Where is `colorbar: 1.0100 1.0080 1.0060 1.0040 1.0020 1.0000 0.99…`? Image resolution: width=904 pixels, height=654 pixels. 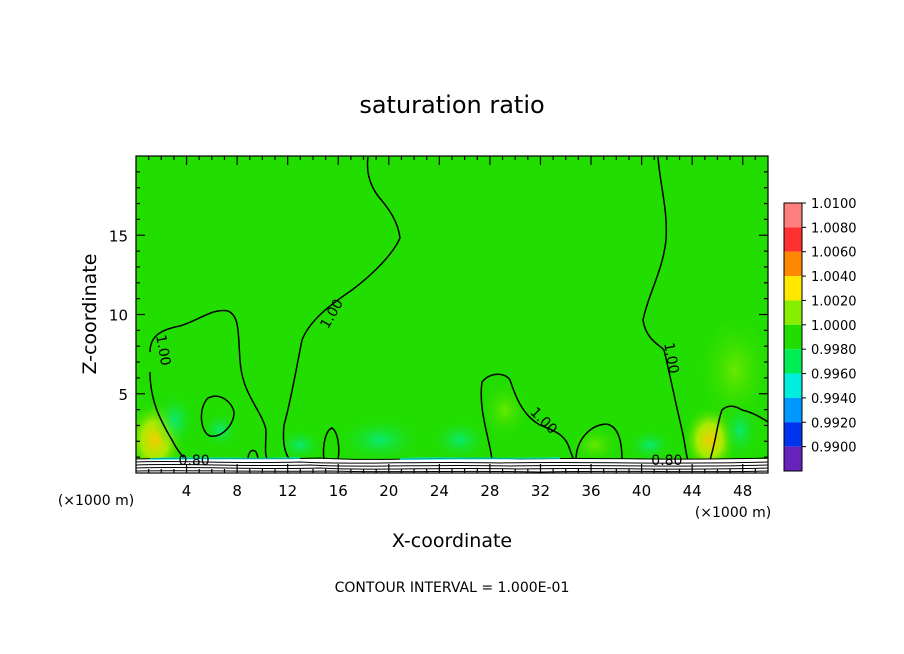 colorbar: 1.0100 1.0080 1.0060 1.0040 1.0020 1.0000 0.99… is located at coordinates (820, 334).